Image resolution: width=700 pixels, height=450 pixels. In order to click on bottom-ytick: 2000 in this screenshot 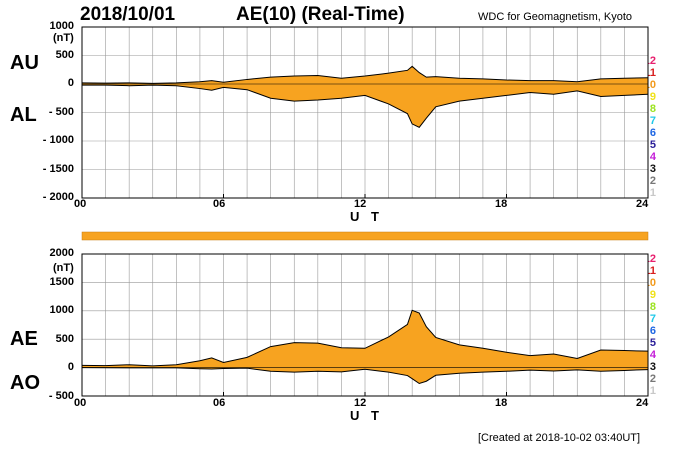, I will do `click(61, 253)`.